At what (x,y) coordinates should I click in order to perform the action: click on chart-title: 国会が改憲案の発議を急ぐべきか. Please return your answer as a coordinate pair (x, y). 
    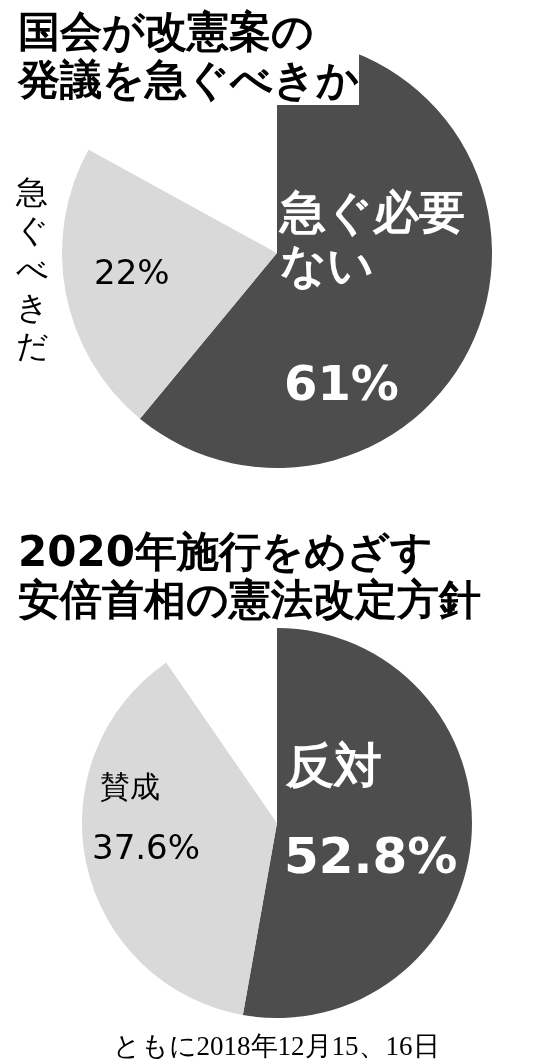
    Looking at the image, I should click on (188, 56).